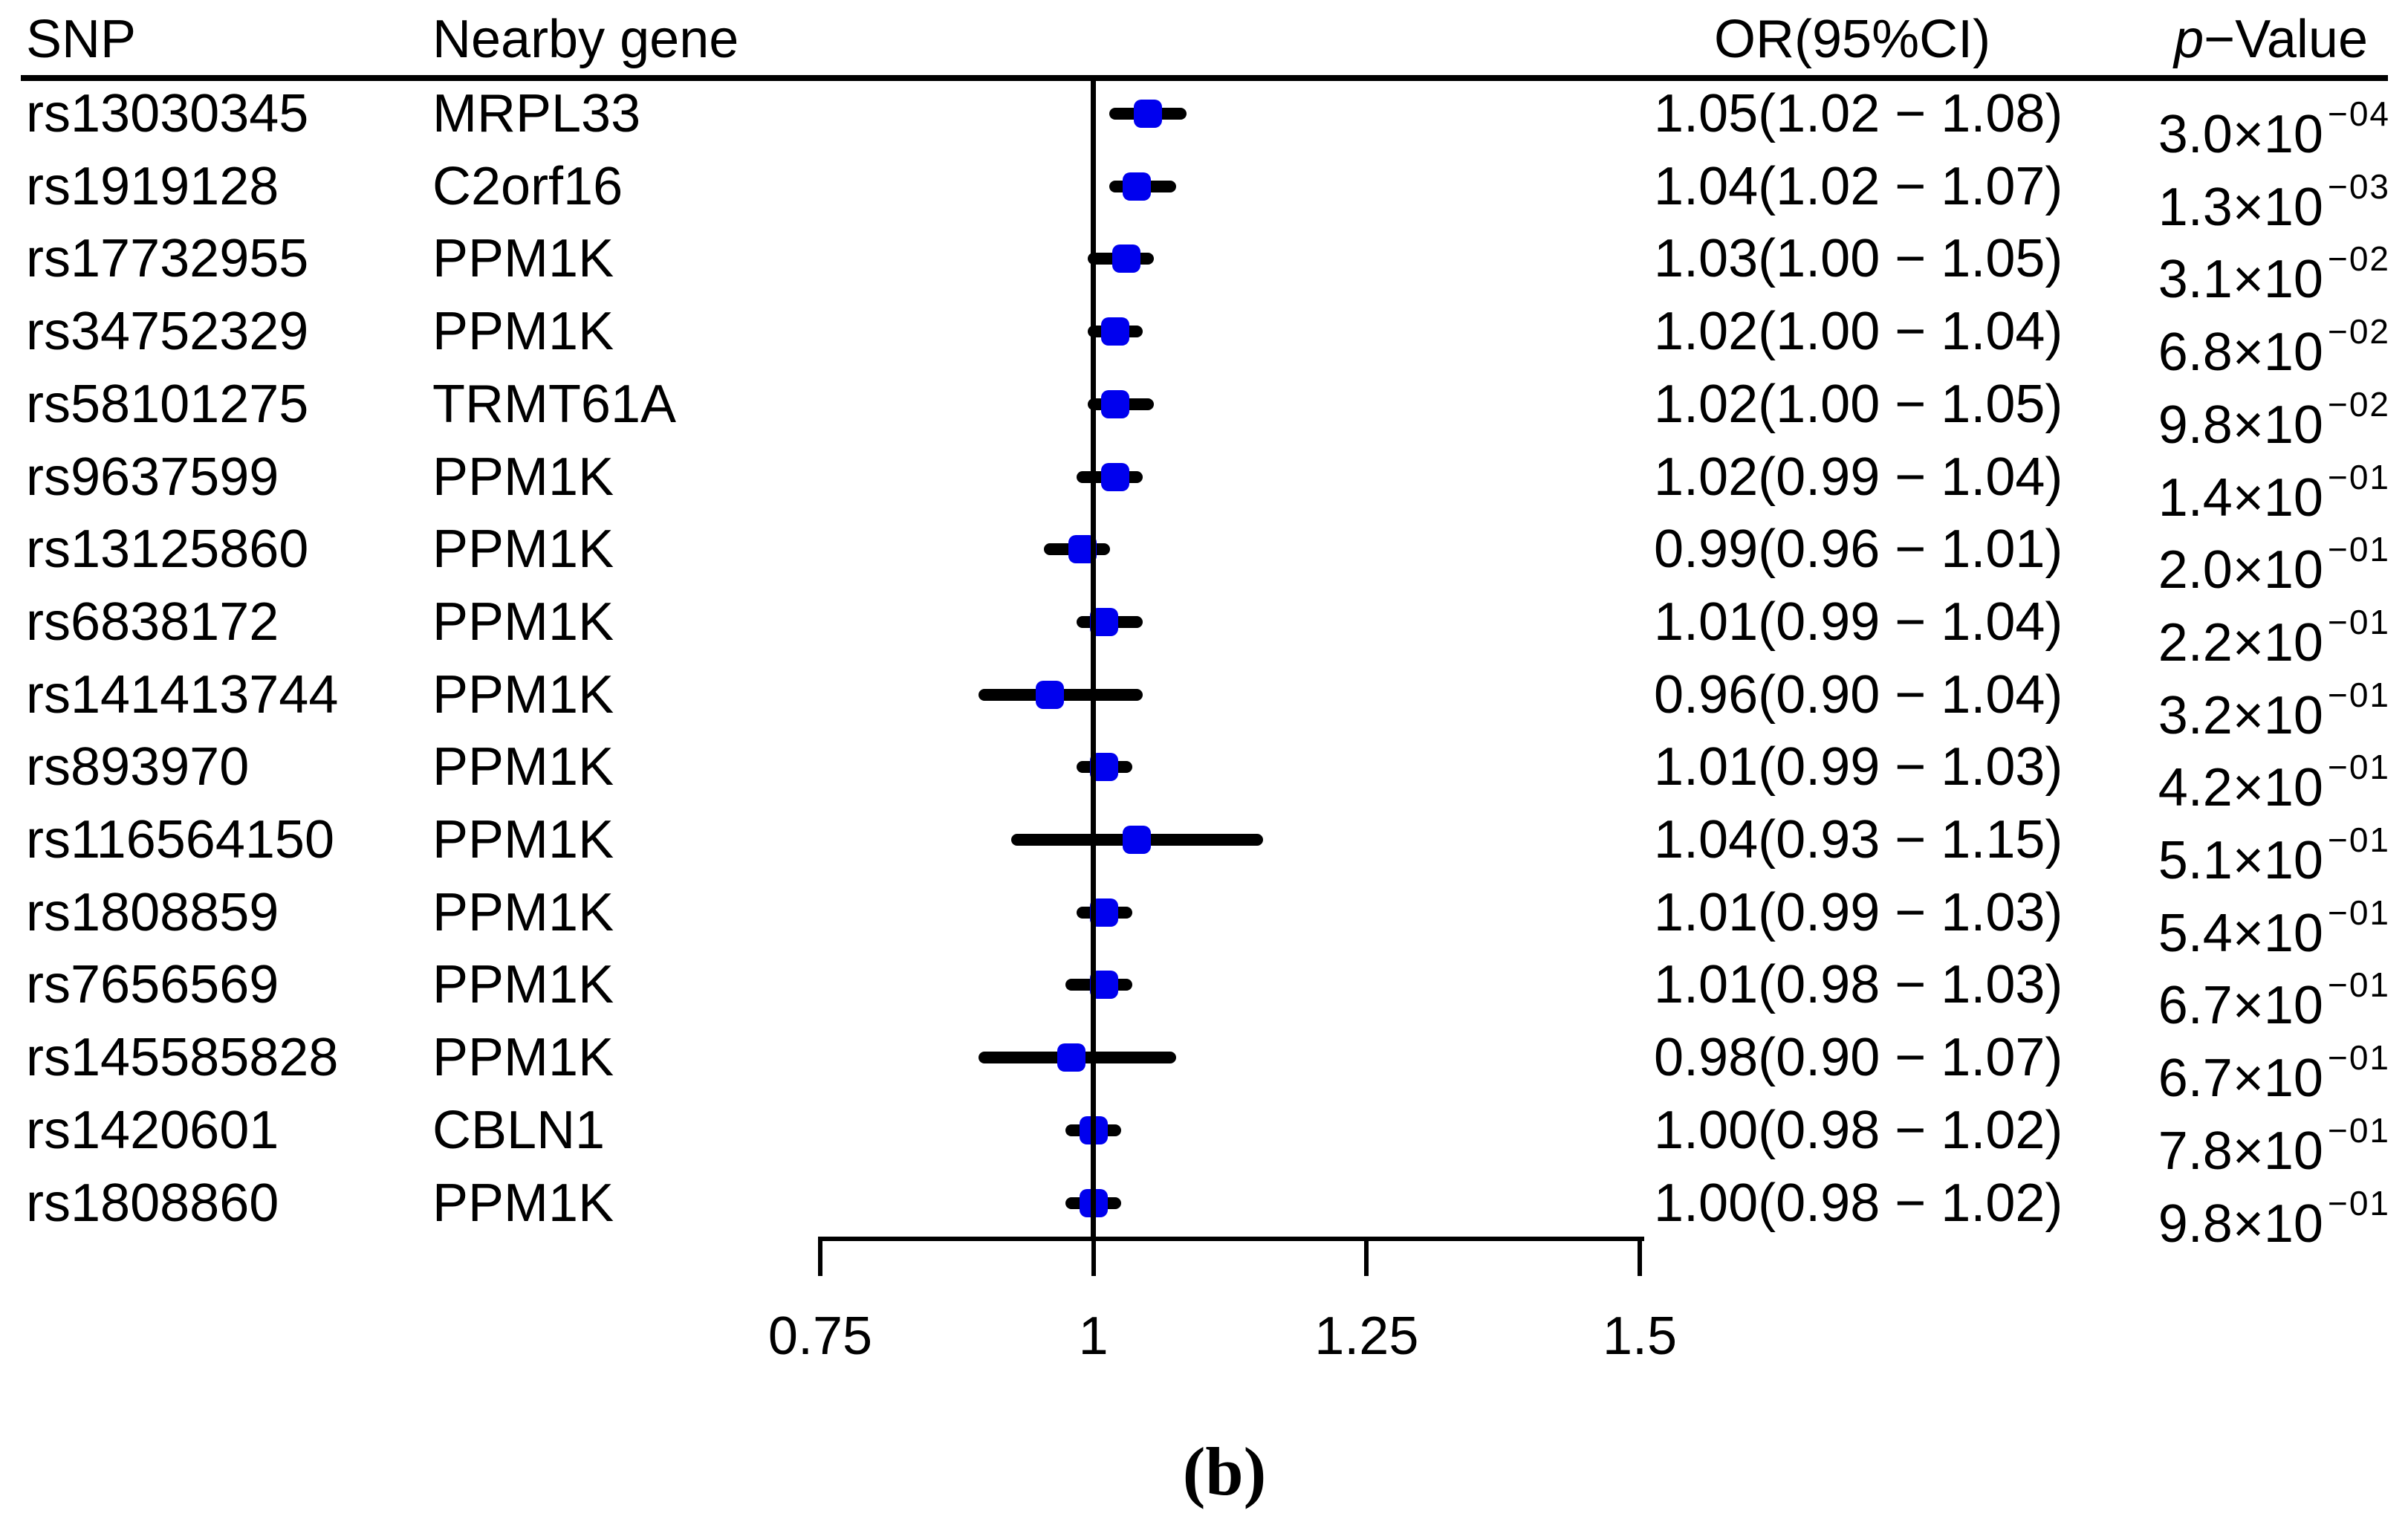 This screenshot has height=1522, width=2408. I want to click on p-value-header-rest: −Value, so click(2286, 39).